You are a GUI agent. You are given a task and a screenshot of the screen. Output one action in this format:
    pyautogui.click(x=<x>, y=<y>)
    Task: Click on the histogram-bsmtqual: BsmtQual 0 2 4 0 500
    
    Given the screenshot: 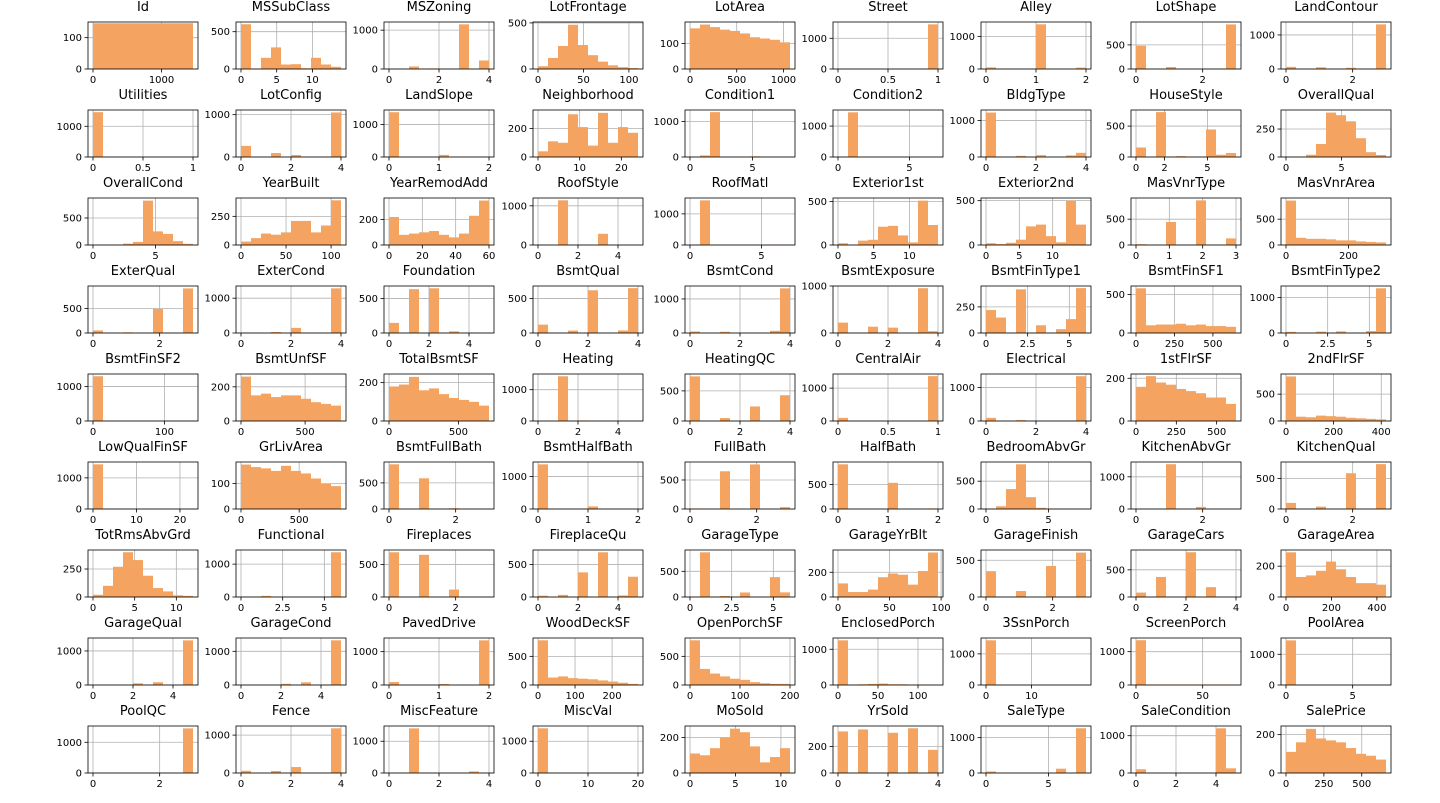 What is the action you would take?
    pyautogui.click(x=568, y=308)
    